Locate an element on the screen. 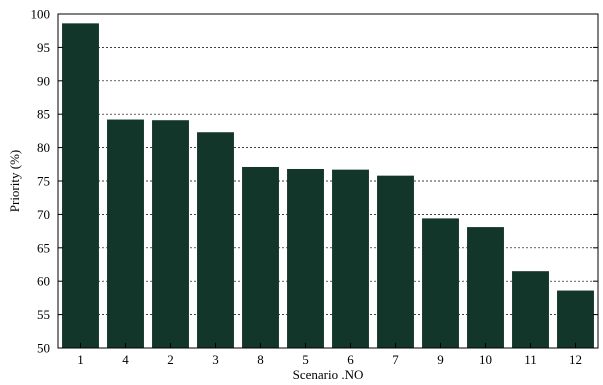 This screenshot has height=385, width=603. x-tick-label: 3 is located at coordinates (215, 359).